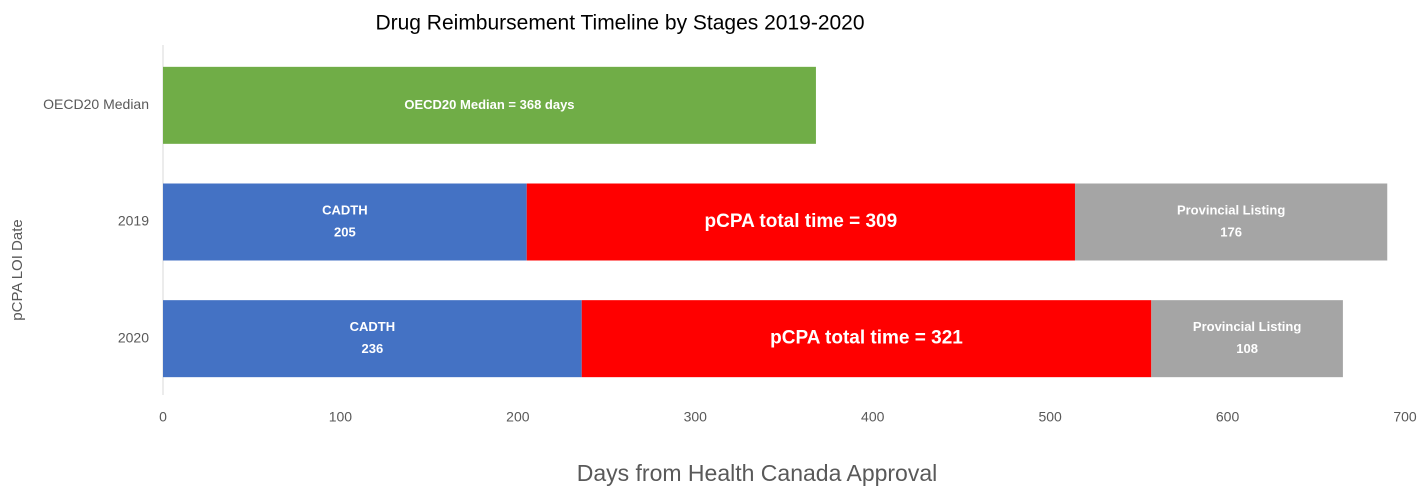 The width and height of the screenshot is (1421, 491). Describe the element at coordinates (17, 269) in the screenshot. I see `y-axis-title: pCPA LOI Date` at that location.